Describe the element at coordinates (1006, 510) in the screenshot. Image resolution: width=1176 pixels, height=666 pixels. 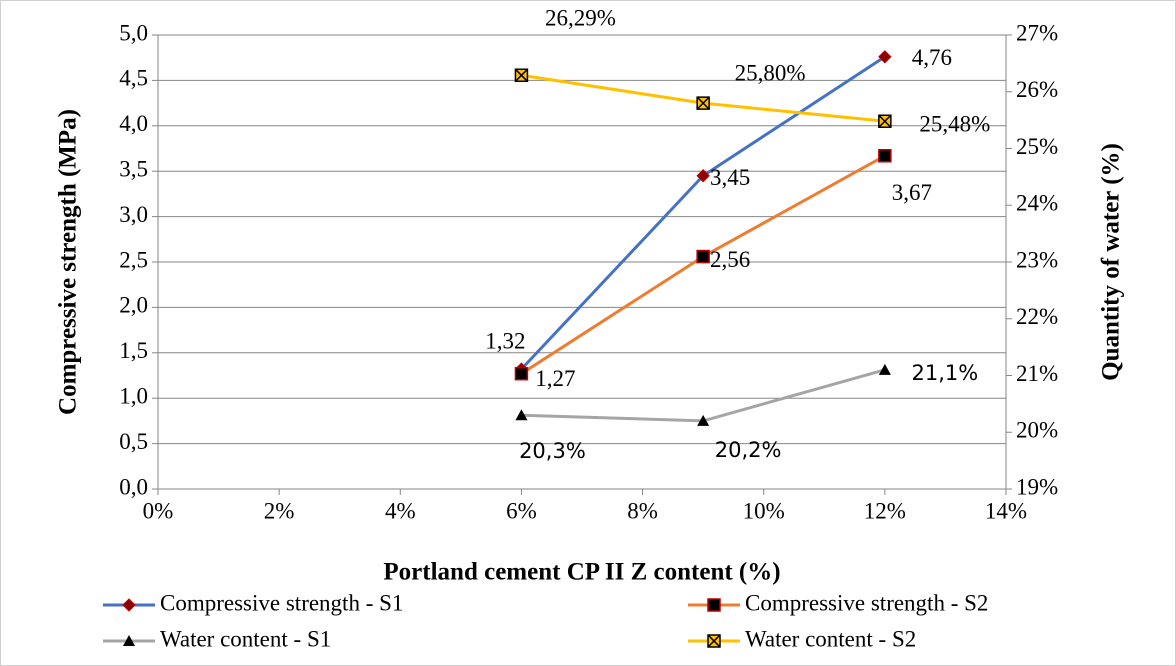
I see `x-tick-label: 14%` at that location.